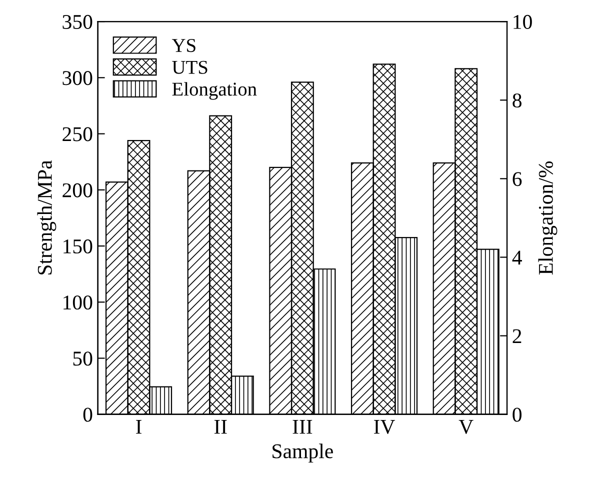 Image resolution: width=593 pixels, height=479 pixels. Describe the element at coordinates (77, 190) in the screenshot. I see `y-tick-label: 200` at that location.